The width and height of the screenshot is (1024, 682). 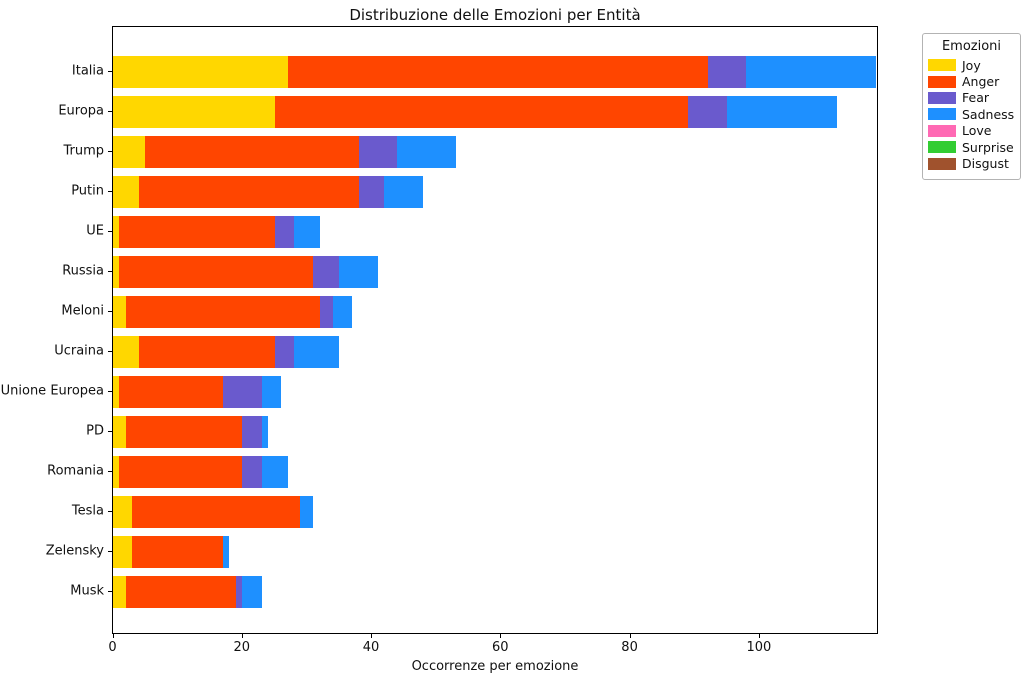 I want to click on x-tick-label: 100, so click(x=759, y=647).